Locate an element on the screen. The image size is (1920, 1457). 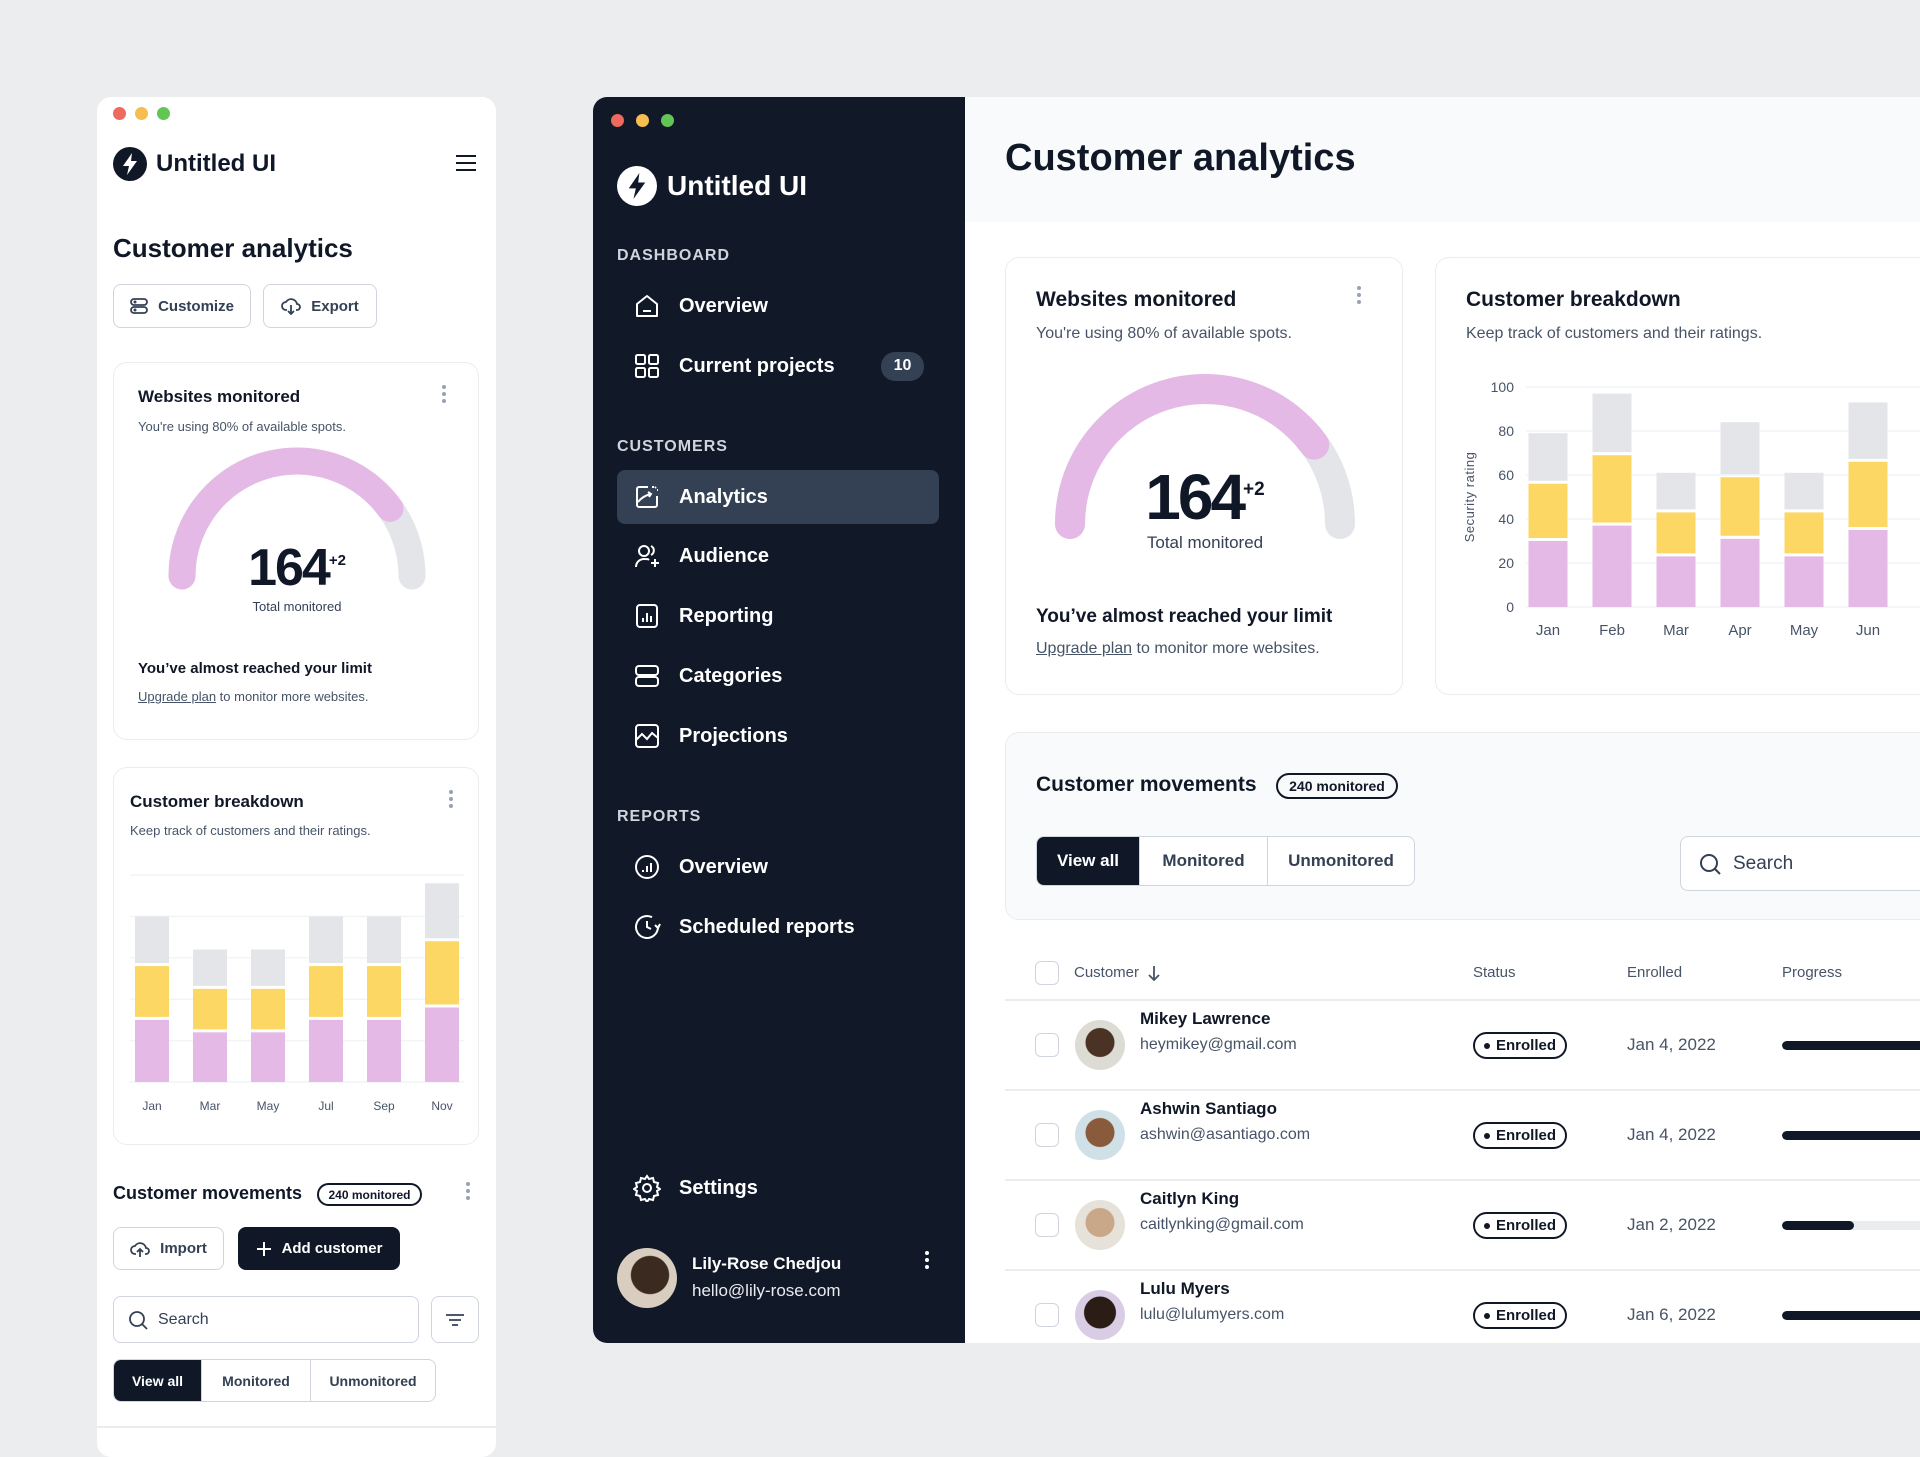
breakdown-chart-mobile: Jan Mar May Jul Sep Nov is located at coordinates (297, 993).